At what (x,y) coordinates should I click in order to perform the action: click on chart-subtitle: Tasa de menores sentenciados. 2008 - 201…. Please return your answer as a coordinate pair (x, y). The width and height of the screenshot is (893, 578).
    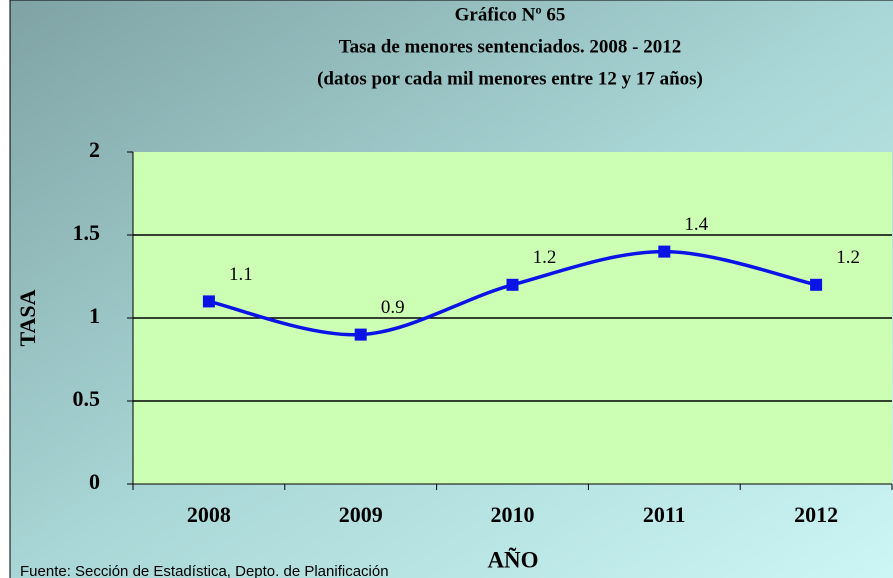
    Looking at the image, I should click on (510, 46).